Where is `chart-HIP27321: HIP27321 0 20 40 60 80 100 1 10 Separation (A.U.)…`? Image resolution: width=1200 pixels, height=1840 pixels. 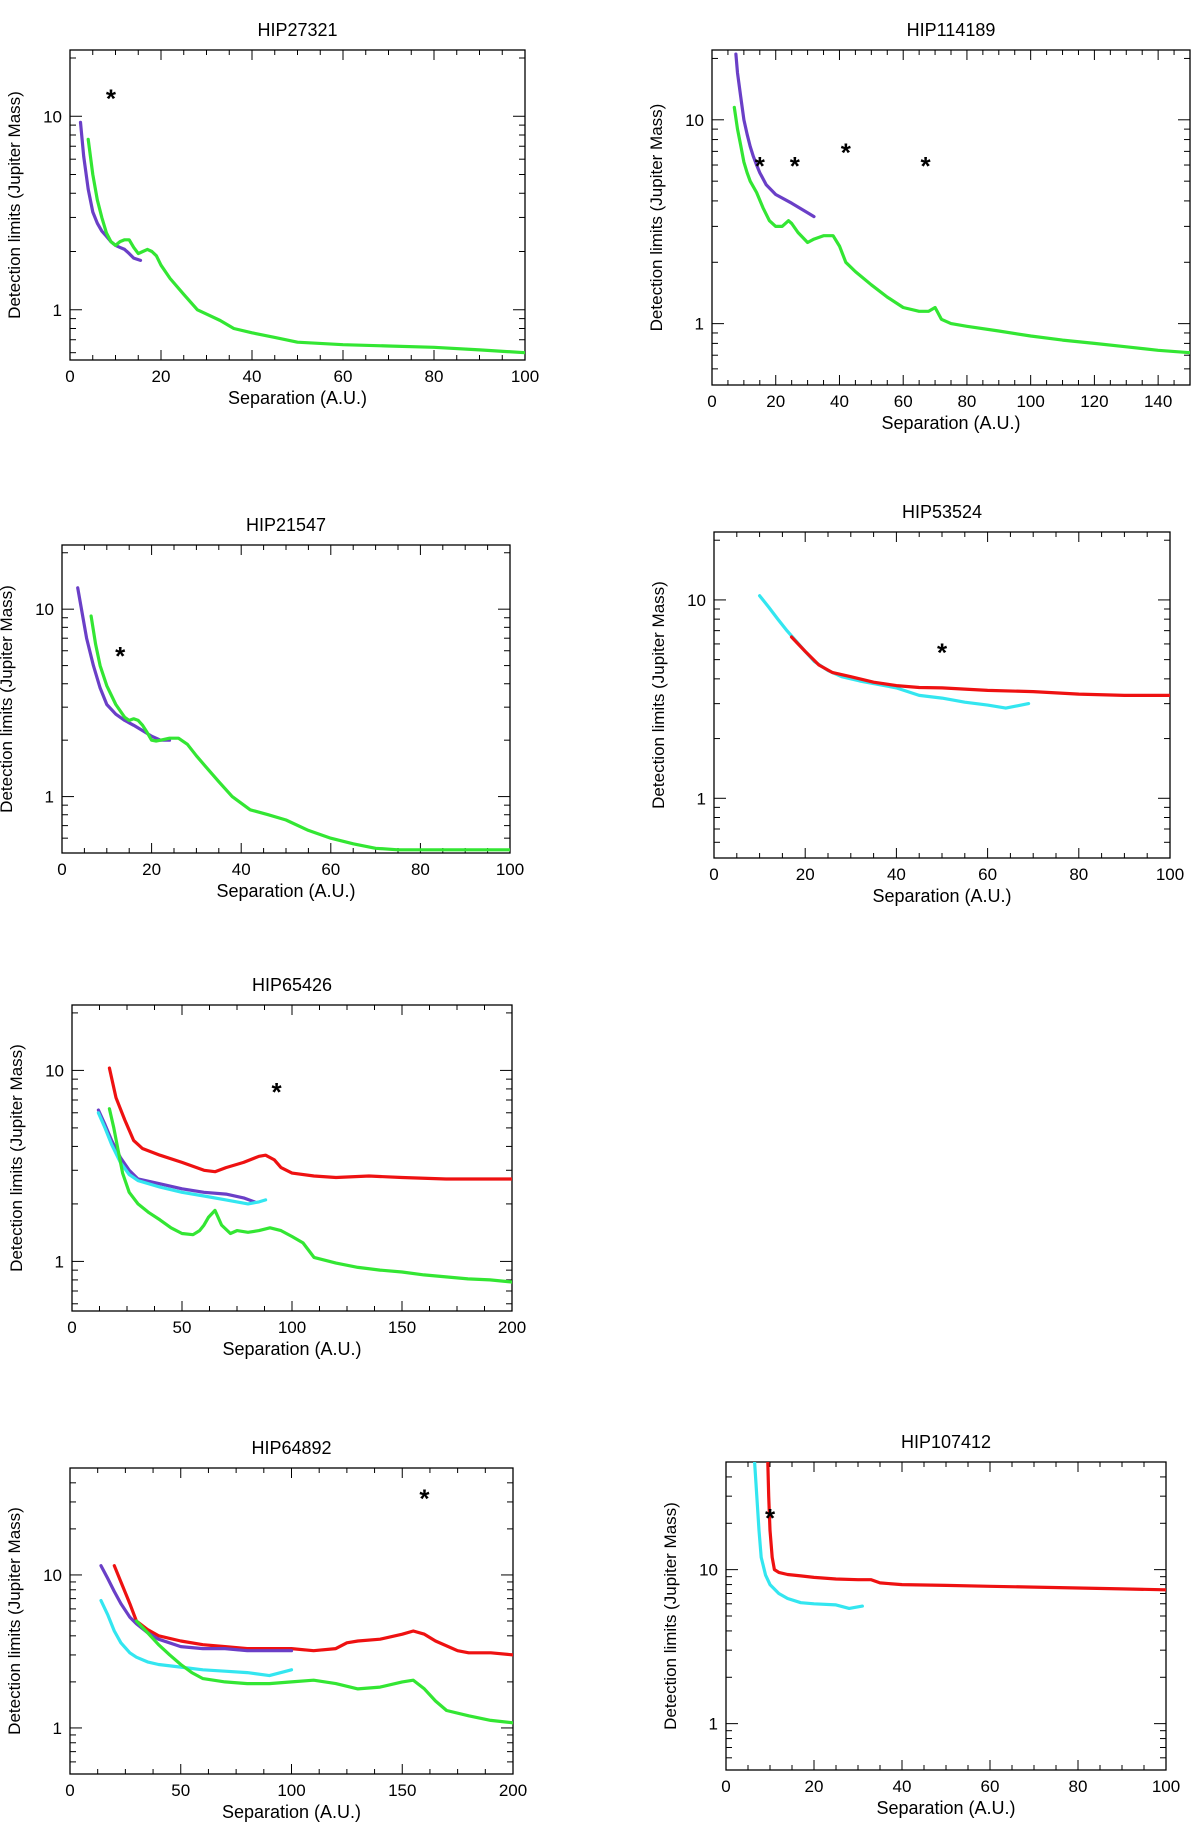 chart-HIP27321: HIP27321 0 20 40 60 80 100 1 10 Separation (A.U.)… is located at coordinates (272, 214).